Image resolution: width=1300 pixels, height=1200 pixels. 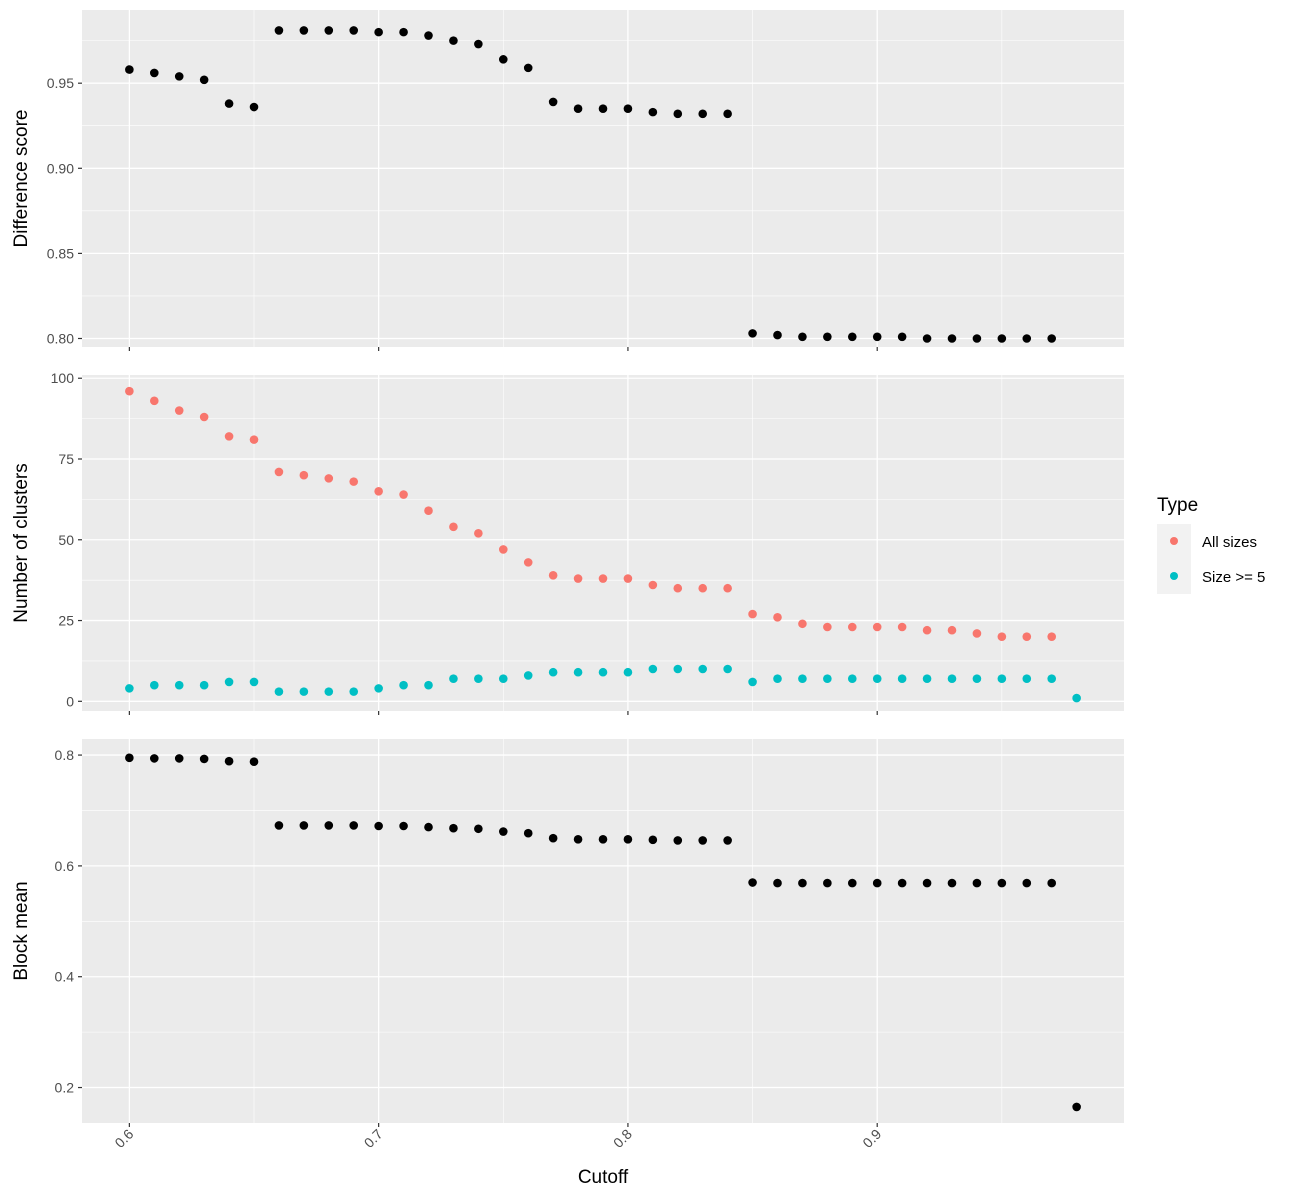 I want to click on y-axis-title: Difference score, so click(x=21, y=179).